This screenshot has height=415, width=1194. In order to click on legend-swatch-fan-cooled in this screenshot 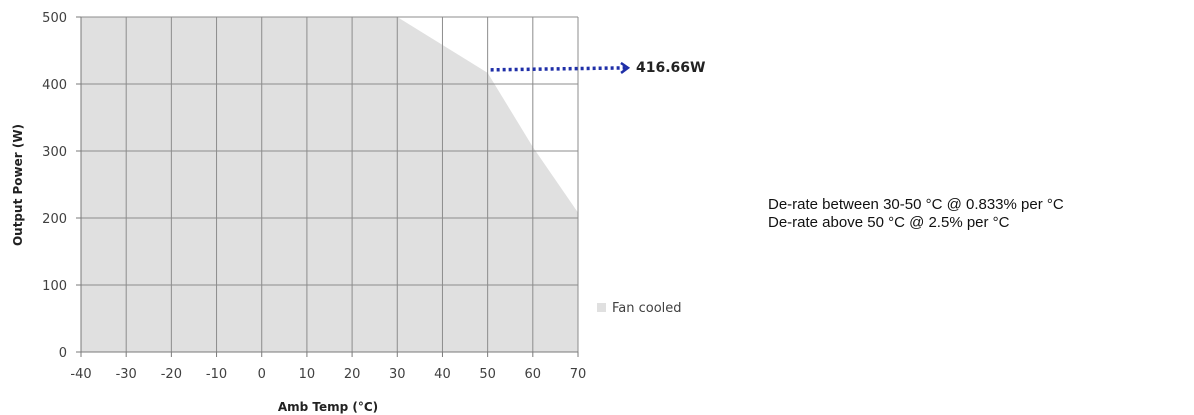, I will do `click(601, 307)`.